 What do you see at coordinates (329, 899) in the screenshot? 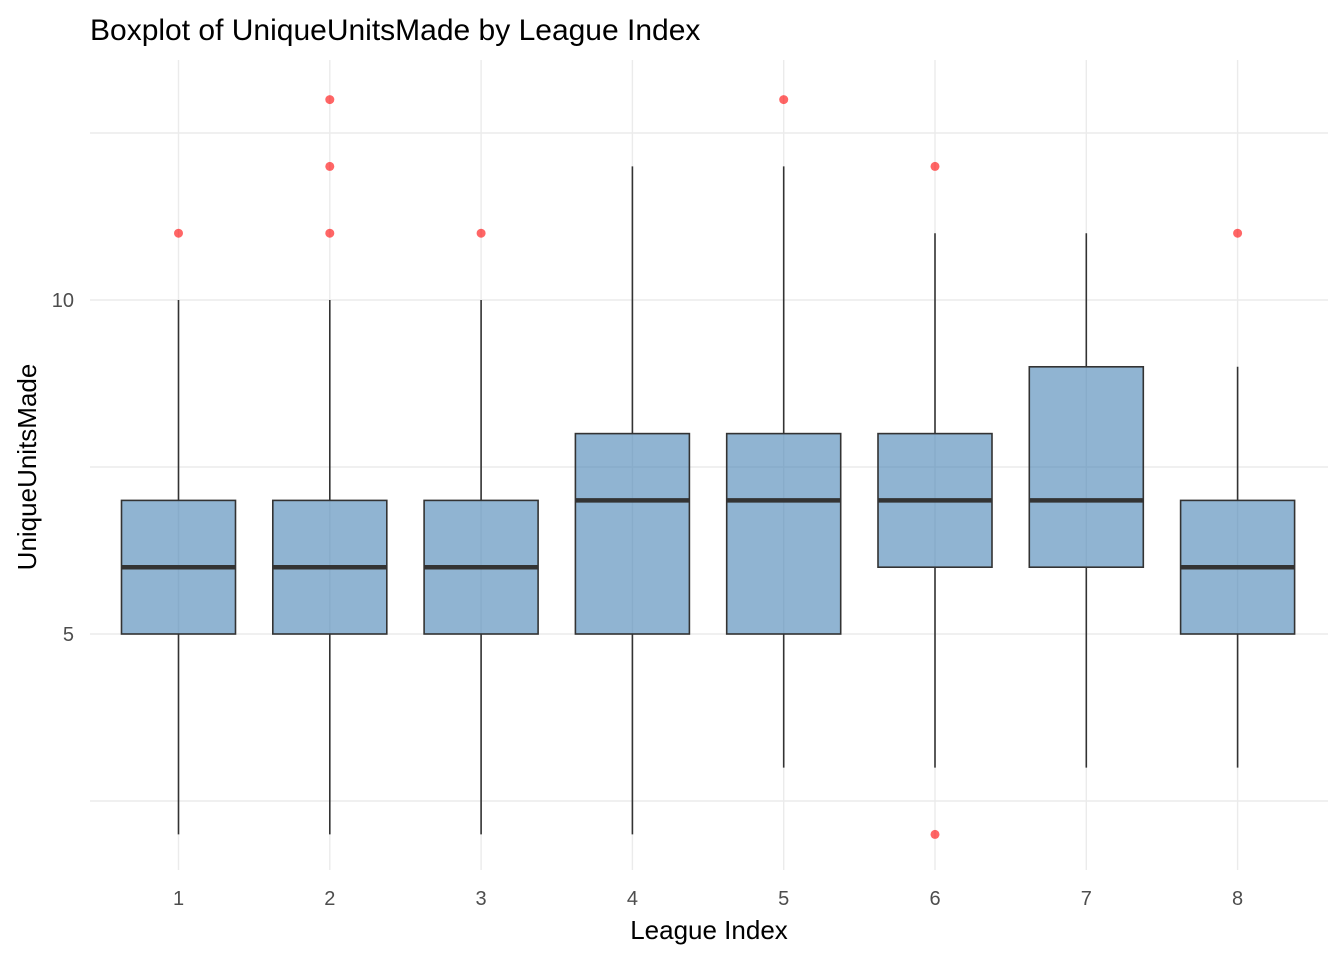
I see `x-tick-label: 2` at bounding box center [329, 899].